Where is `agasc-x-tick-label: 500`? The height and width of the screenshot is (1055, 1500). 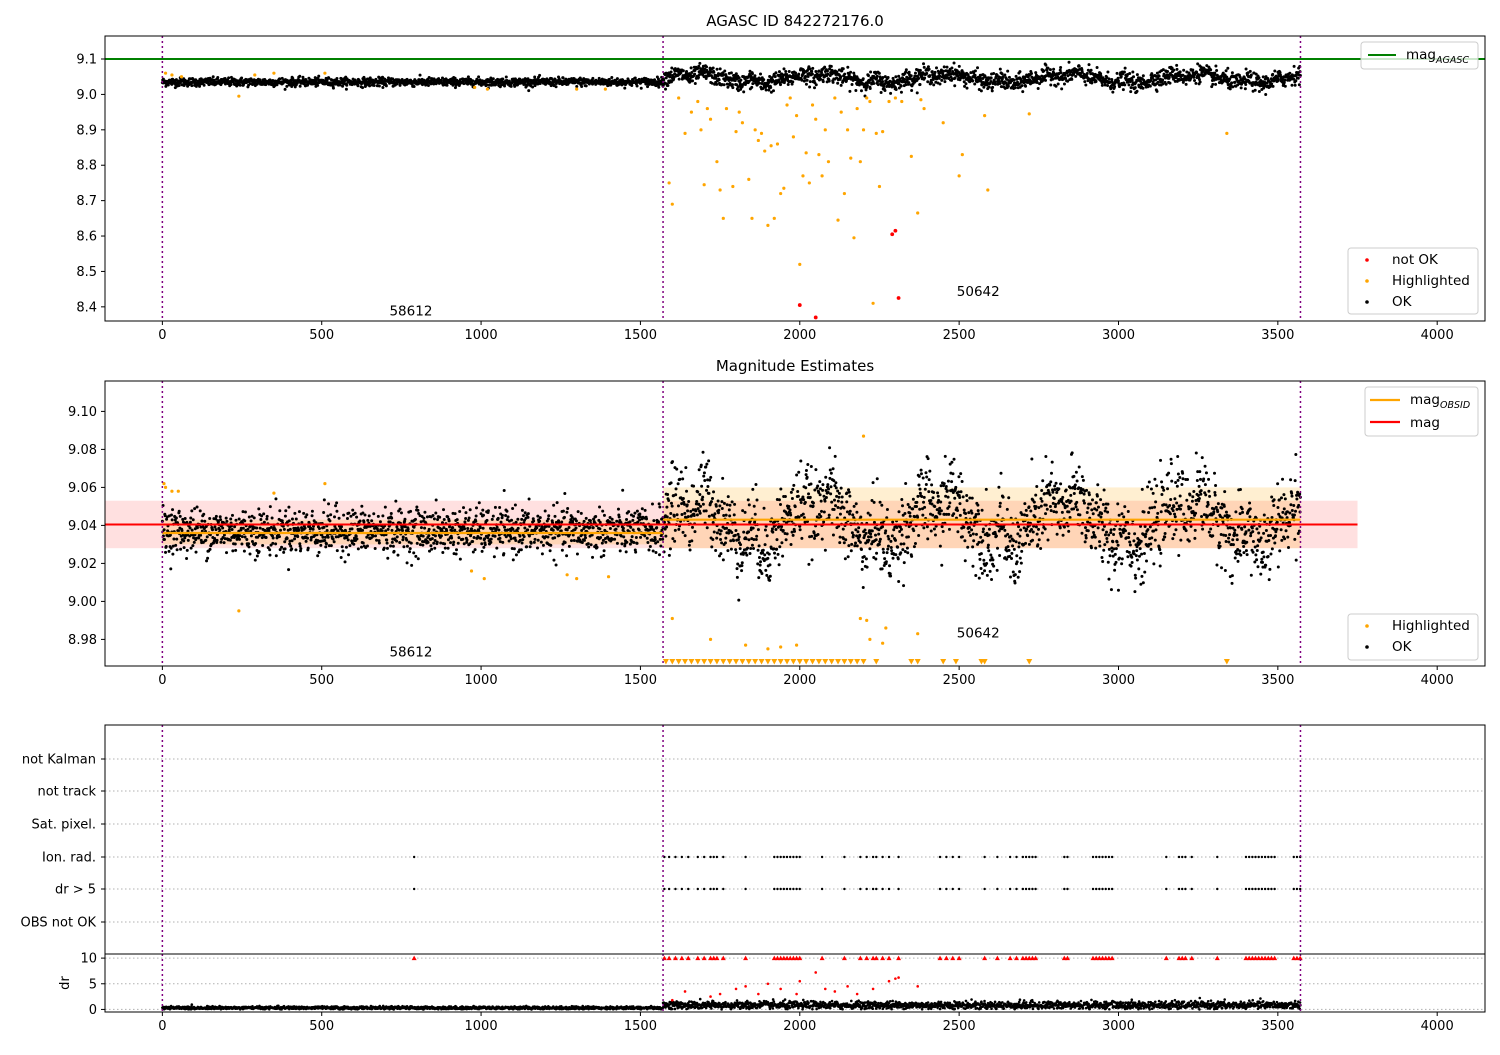
agasc-x-tick-label: 500 is located at coordinates (321, 335).